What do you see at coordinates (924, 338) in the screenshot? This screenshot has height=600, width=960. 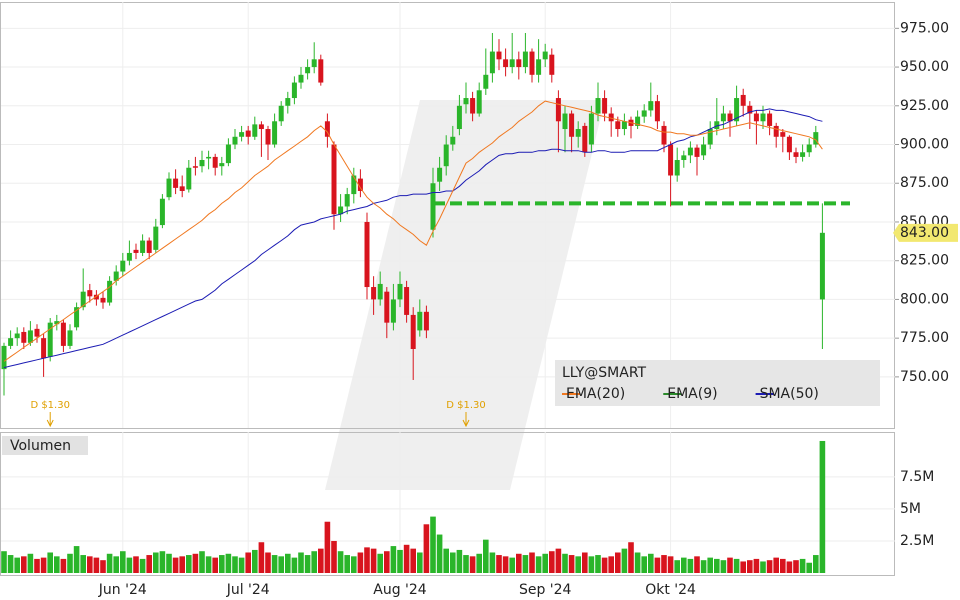 I see `y-tick-label: 775.00` at bounding box center [924, 338].